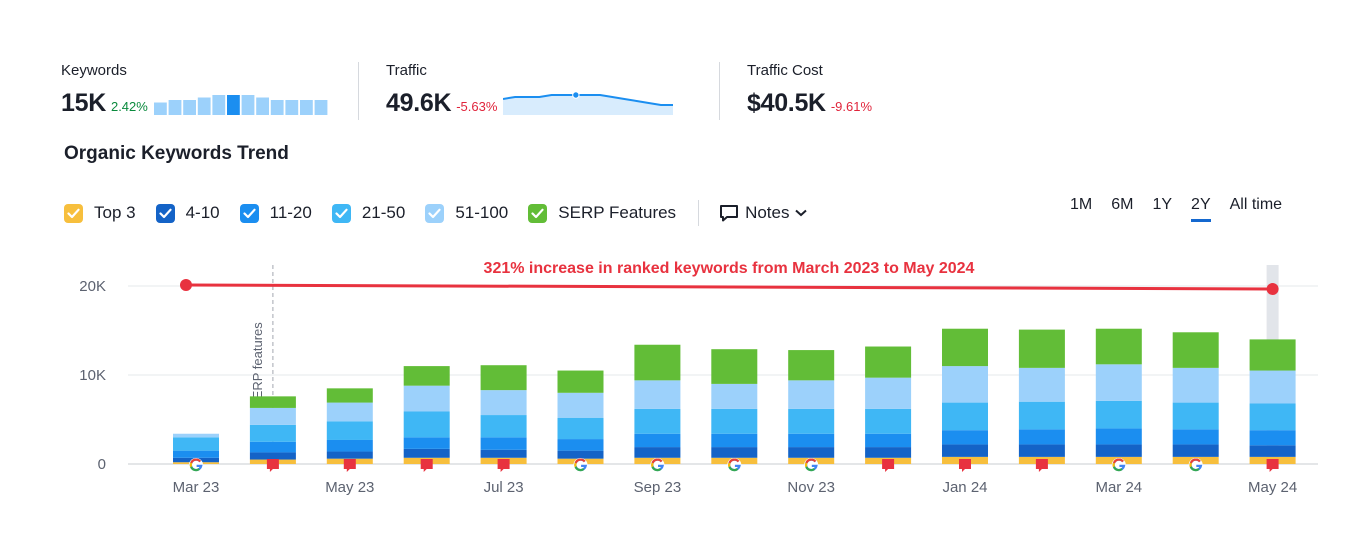 The image size is (1366, 546). Describe the element at coordinates (275, 213) in the screenshot. I see `legend-item-pos11_20: 11-20` at that location.